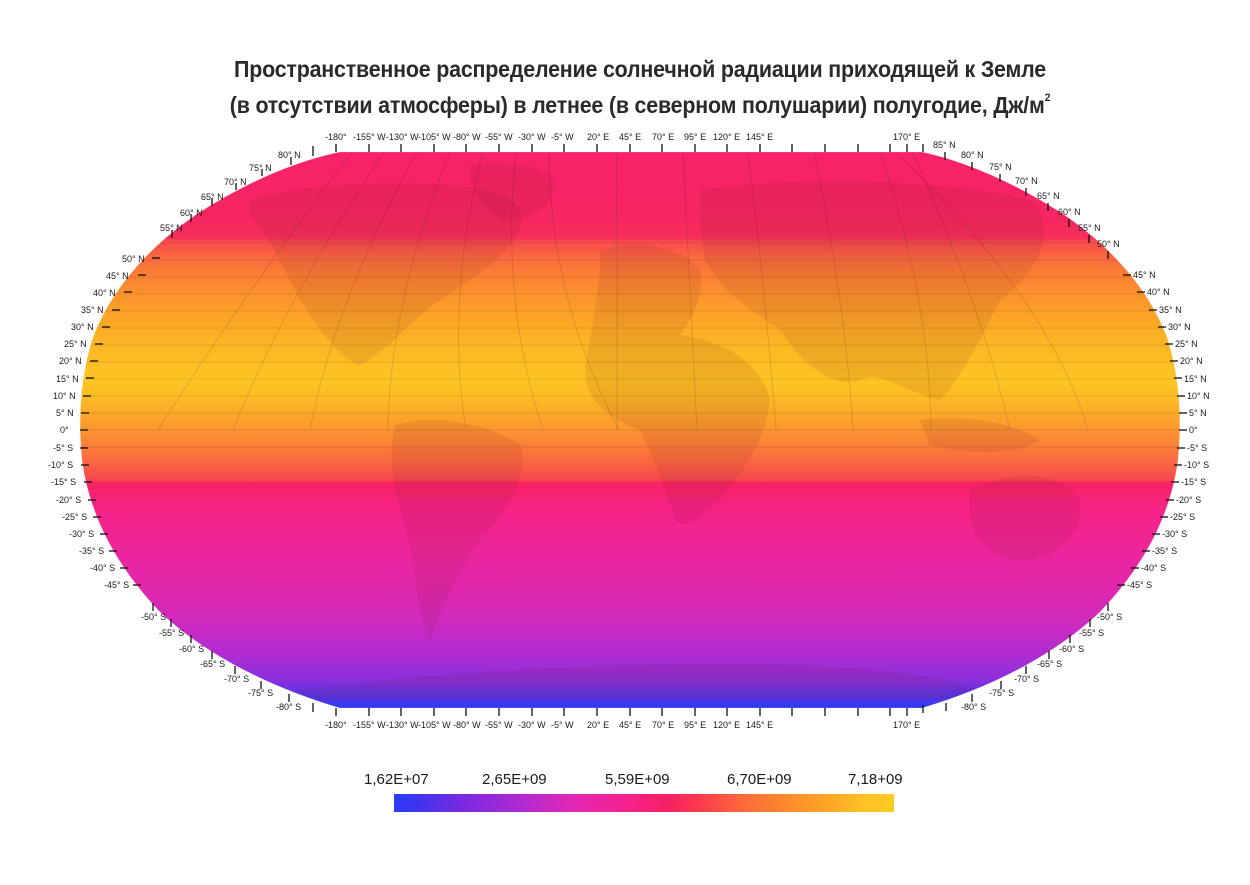 The width and height of the screenshot is (1250, 885). Describe the element at coordinates (154, 617) in the screenshot. I see `lat-label: -50° S` at that location.